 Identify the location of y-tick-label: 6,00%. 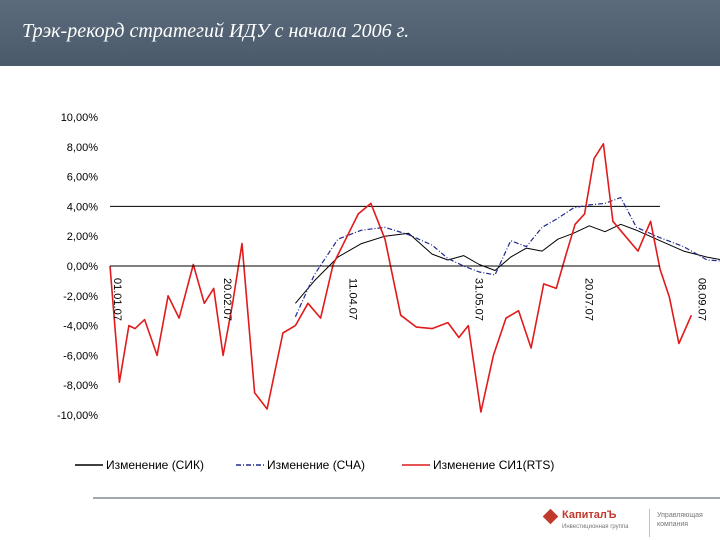
(82, 178).